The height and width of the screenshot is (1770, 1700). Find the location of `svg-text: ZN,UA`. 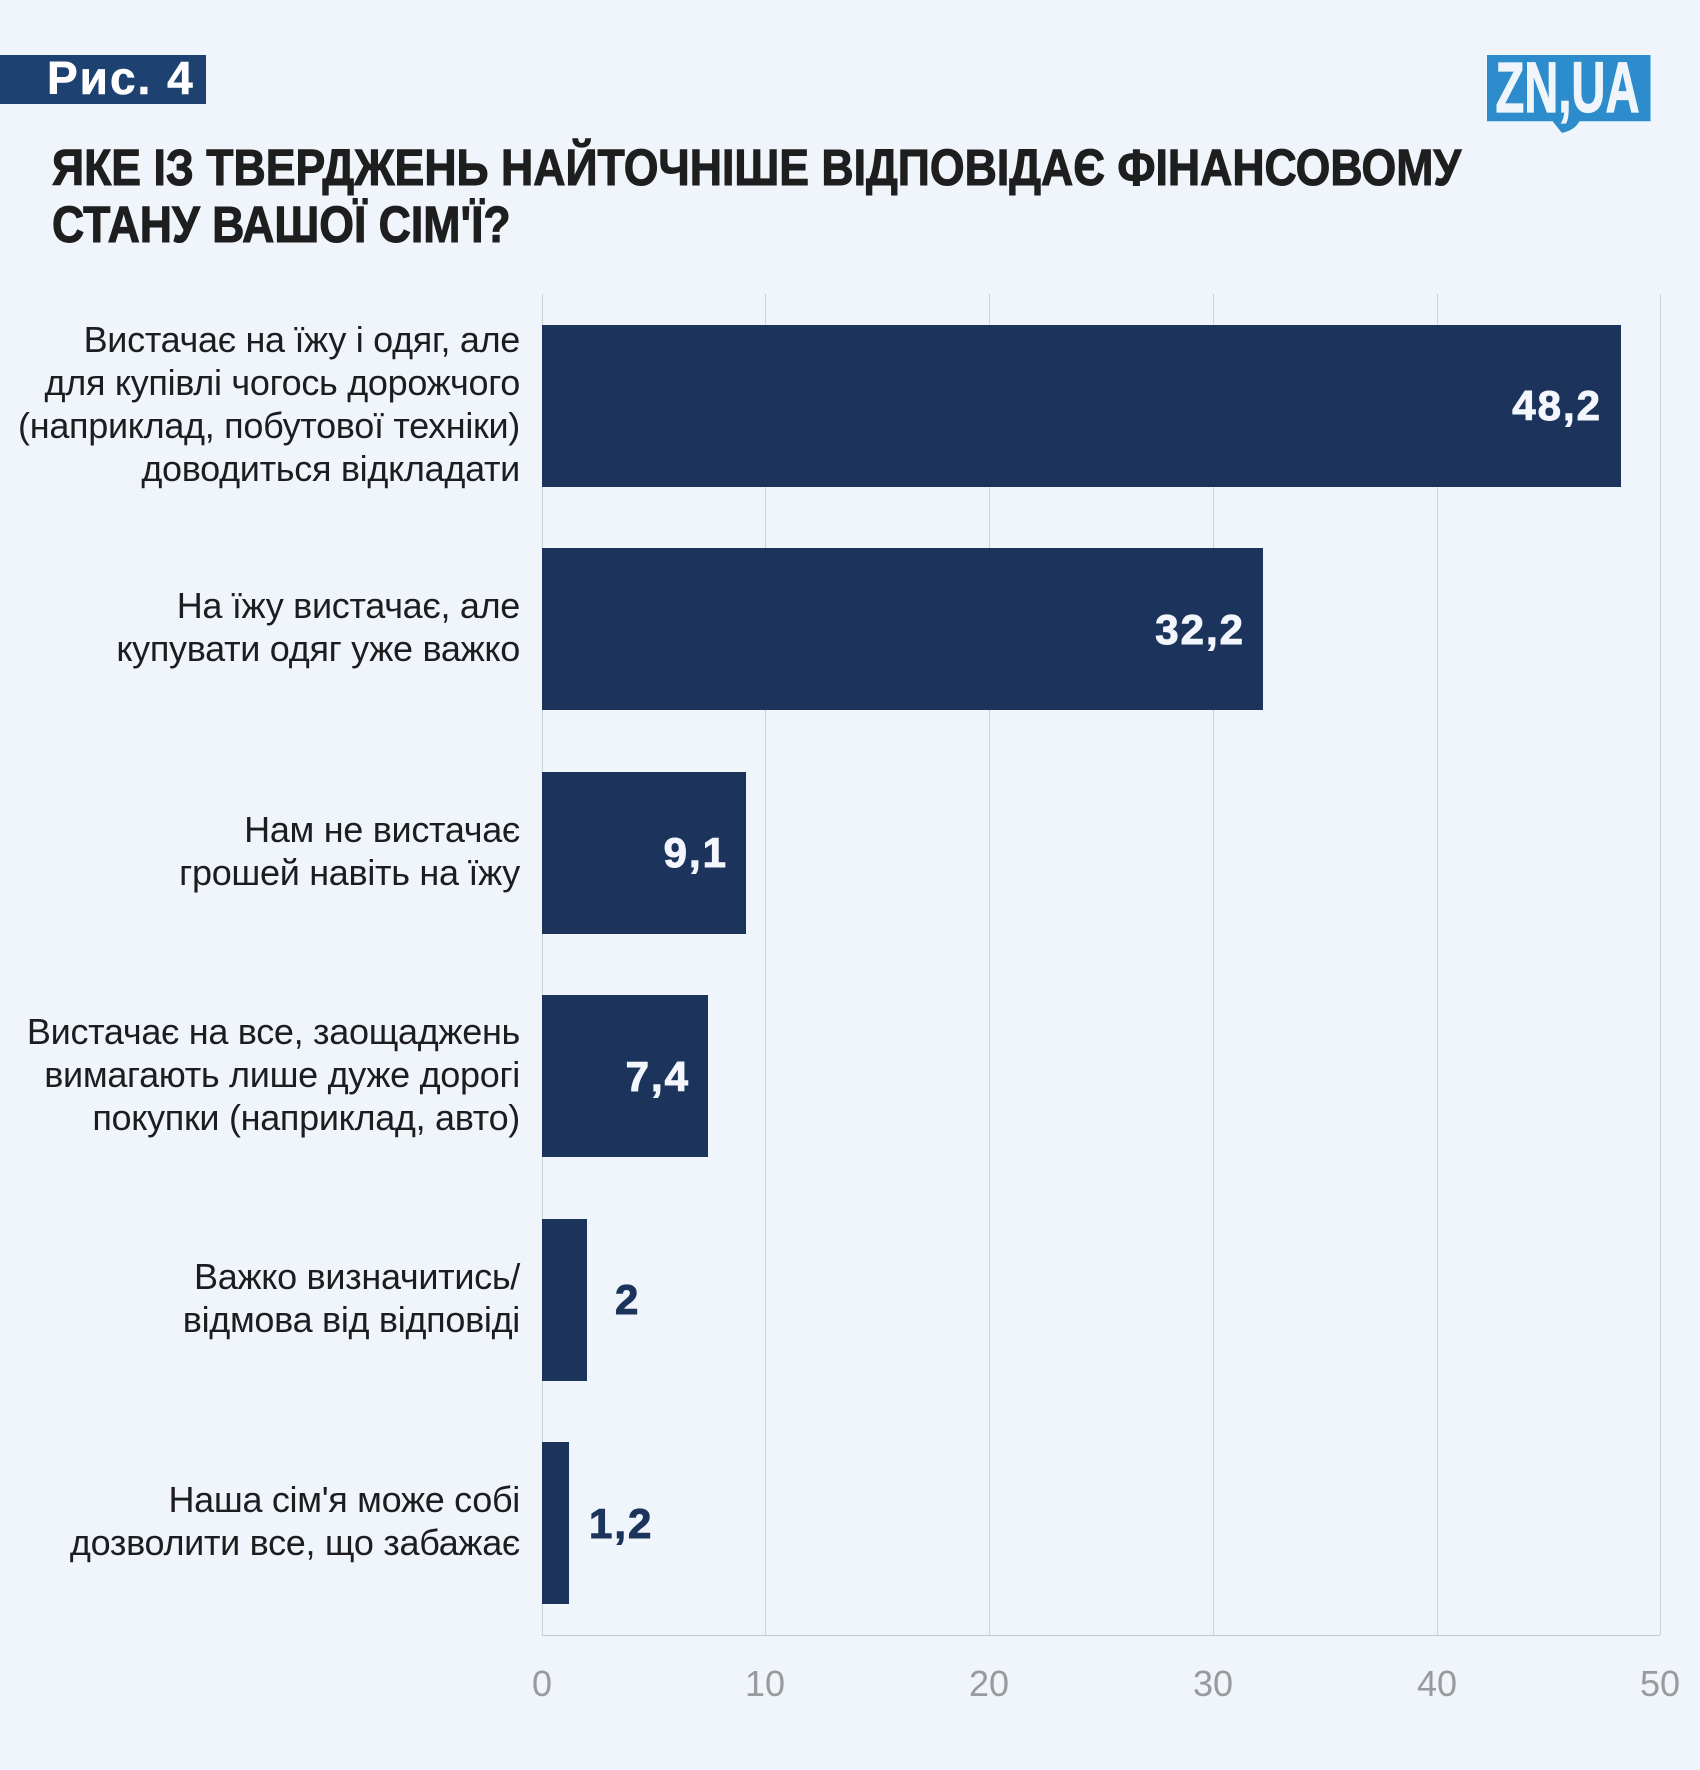

svg-text: ZN,UA is located at coordinates (1568, 91).